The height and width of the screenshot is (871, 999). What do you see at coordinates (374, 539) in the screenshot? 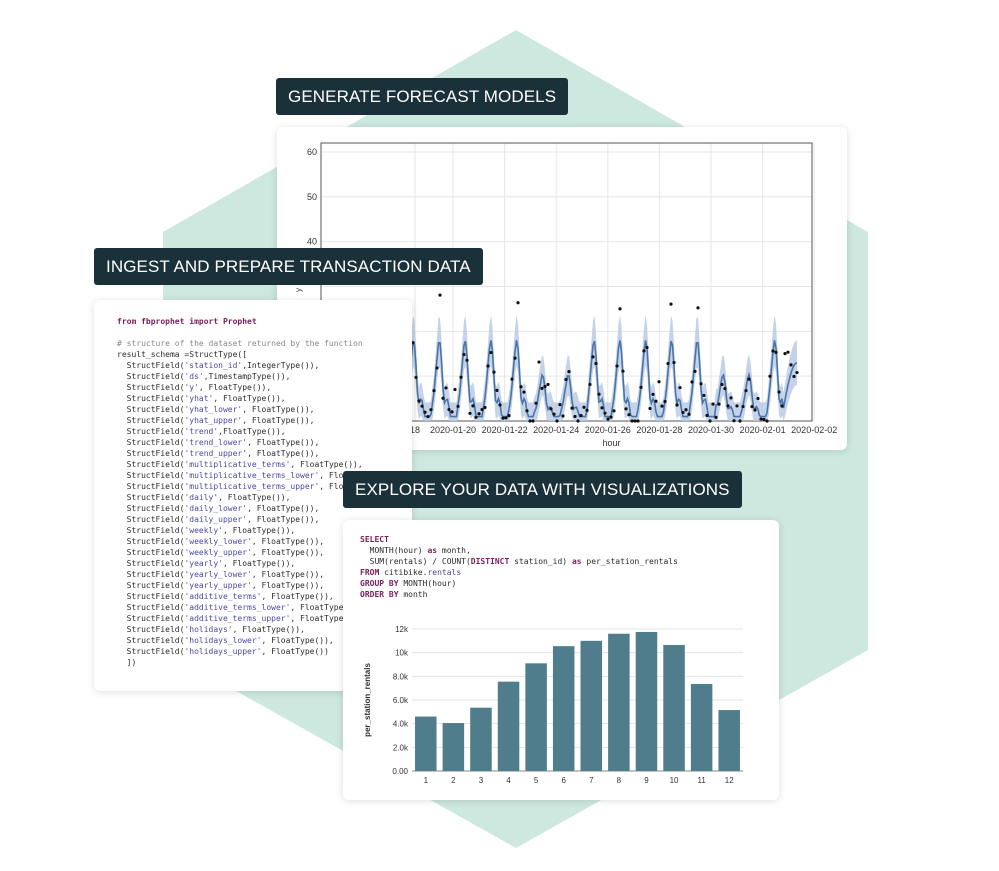
I see `sql-select: SELECT` at bounding box center [374, 539].